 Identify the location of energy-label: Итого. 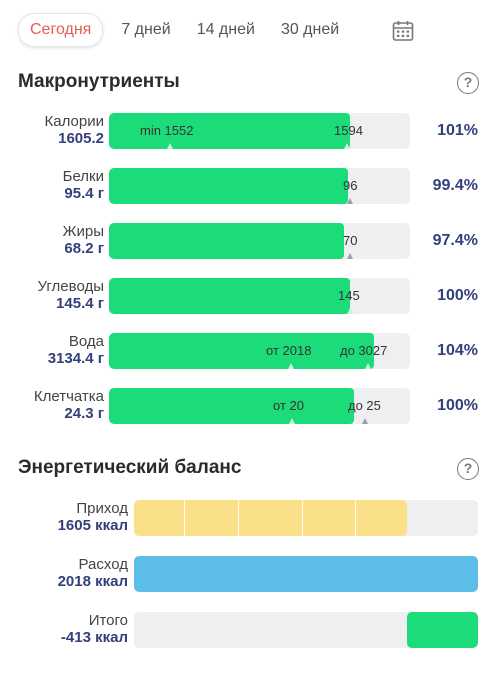
(108, 620).